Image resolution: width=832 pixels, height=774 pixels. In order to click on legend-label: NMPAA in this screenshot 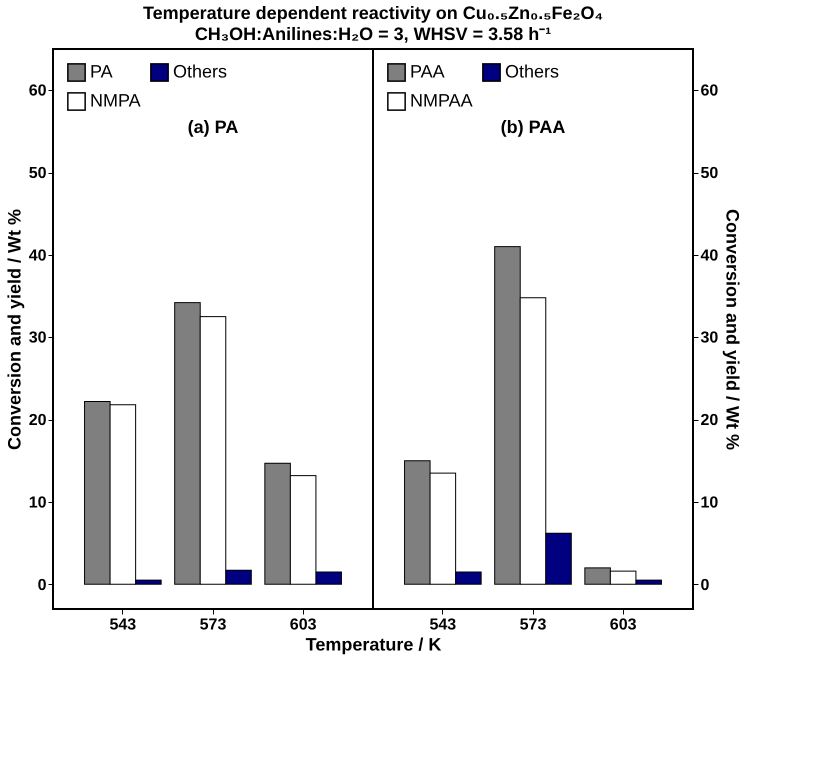, I will do `click(441, 100)`.